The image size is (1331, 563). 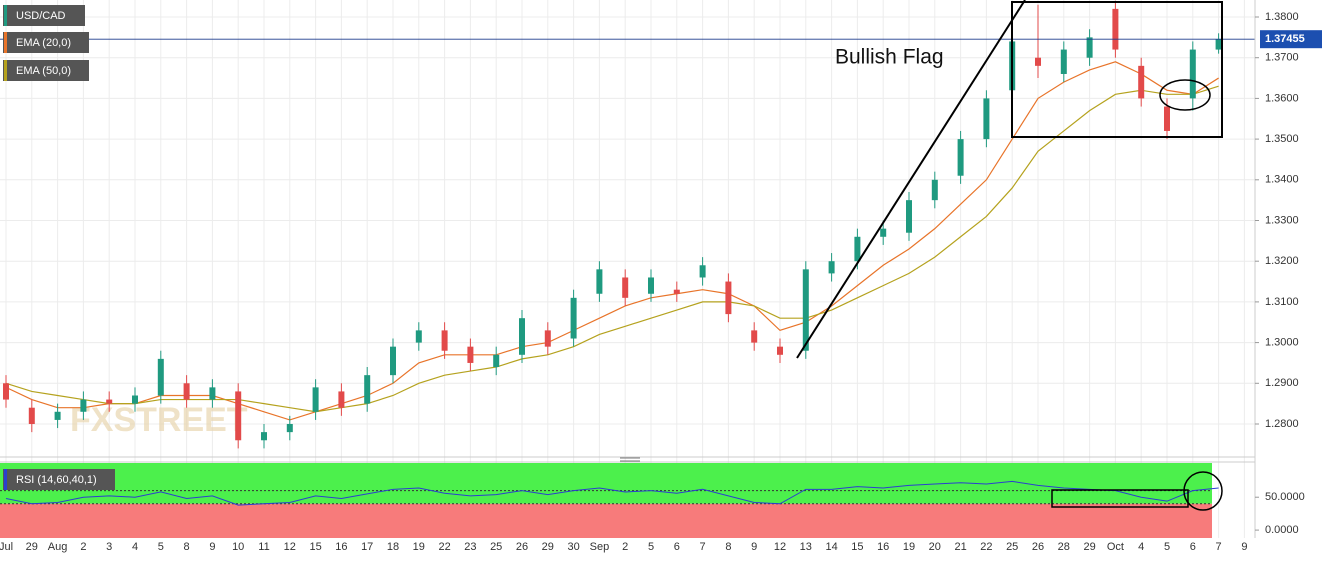 I want to click on flag-box, so click(x=1117, y=69).